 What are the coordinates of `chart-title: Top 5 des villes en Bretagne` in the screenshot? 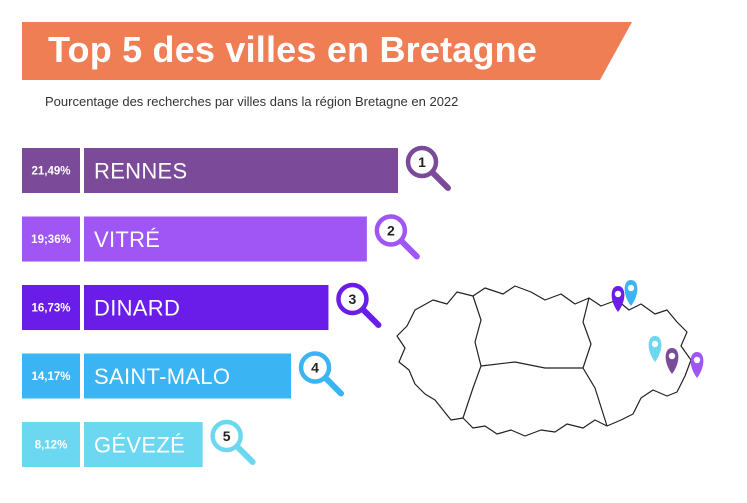 It's located at (293, 49).